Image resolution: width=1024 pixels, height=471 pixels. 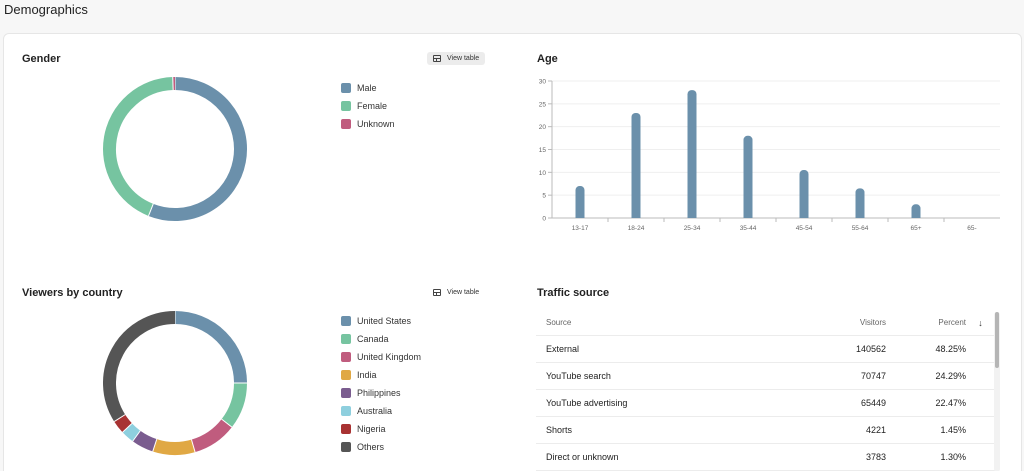 I want to click on x-tick-label: 65+, so click(x=915, y=228).